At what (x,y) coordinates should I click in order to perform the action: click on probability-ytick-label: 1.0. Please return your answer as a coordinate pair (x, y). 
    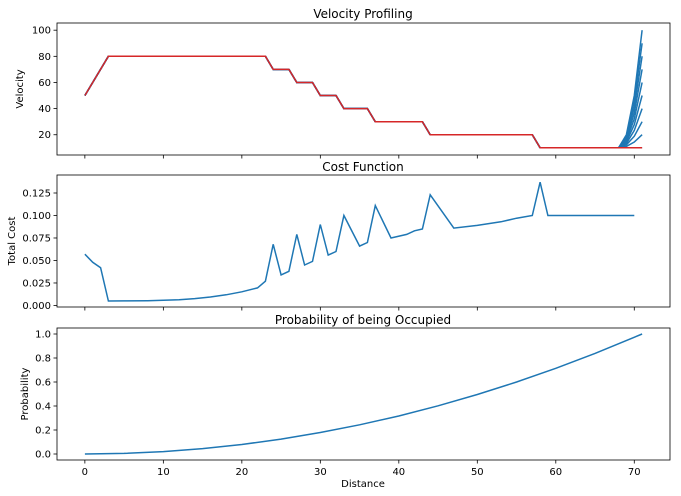
    Looking at the image, I should click on (43, 335).